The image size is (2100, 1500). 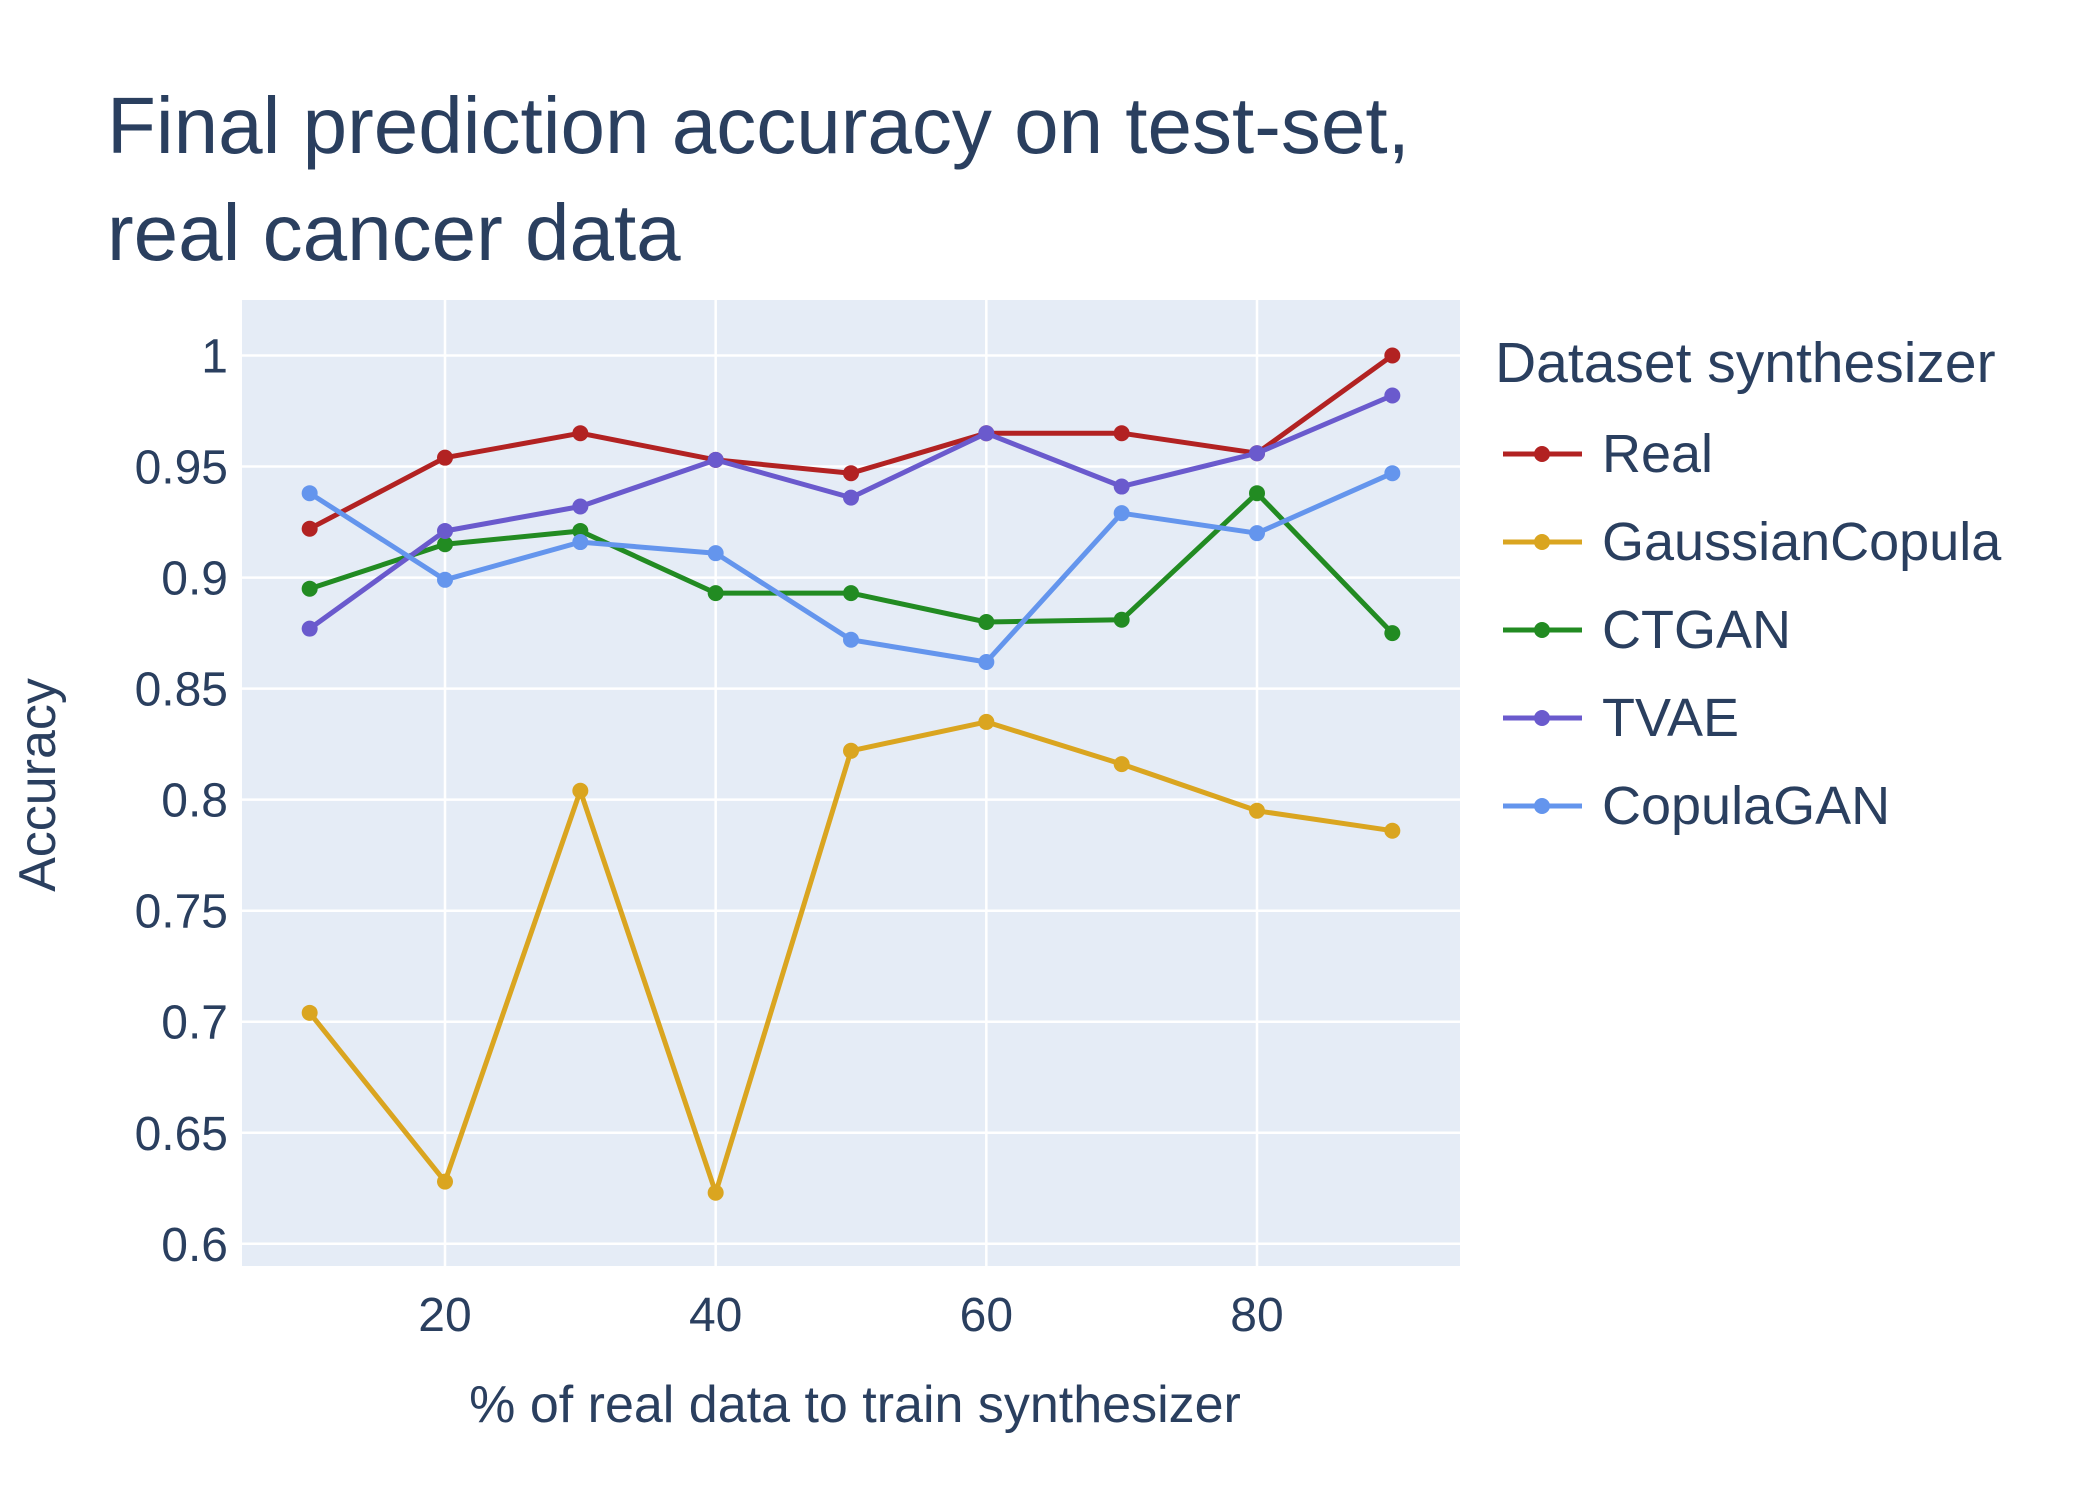 I want to click on legend-swatch-copulagan, so click(x=1542, y=806).